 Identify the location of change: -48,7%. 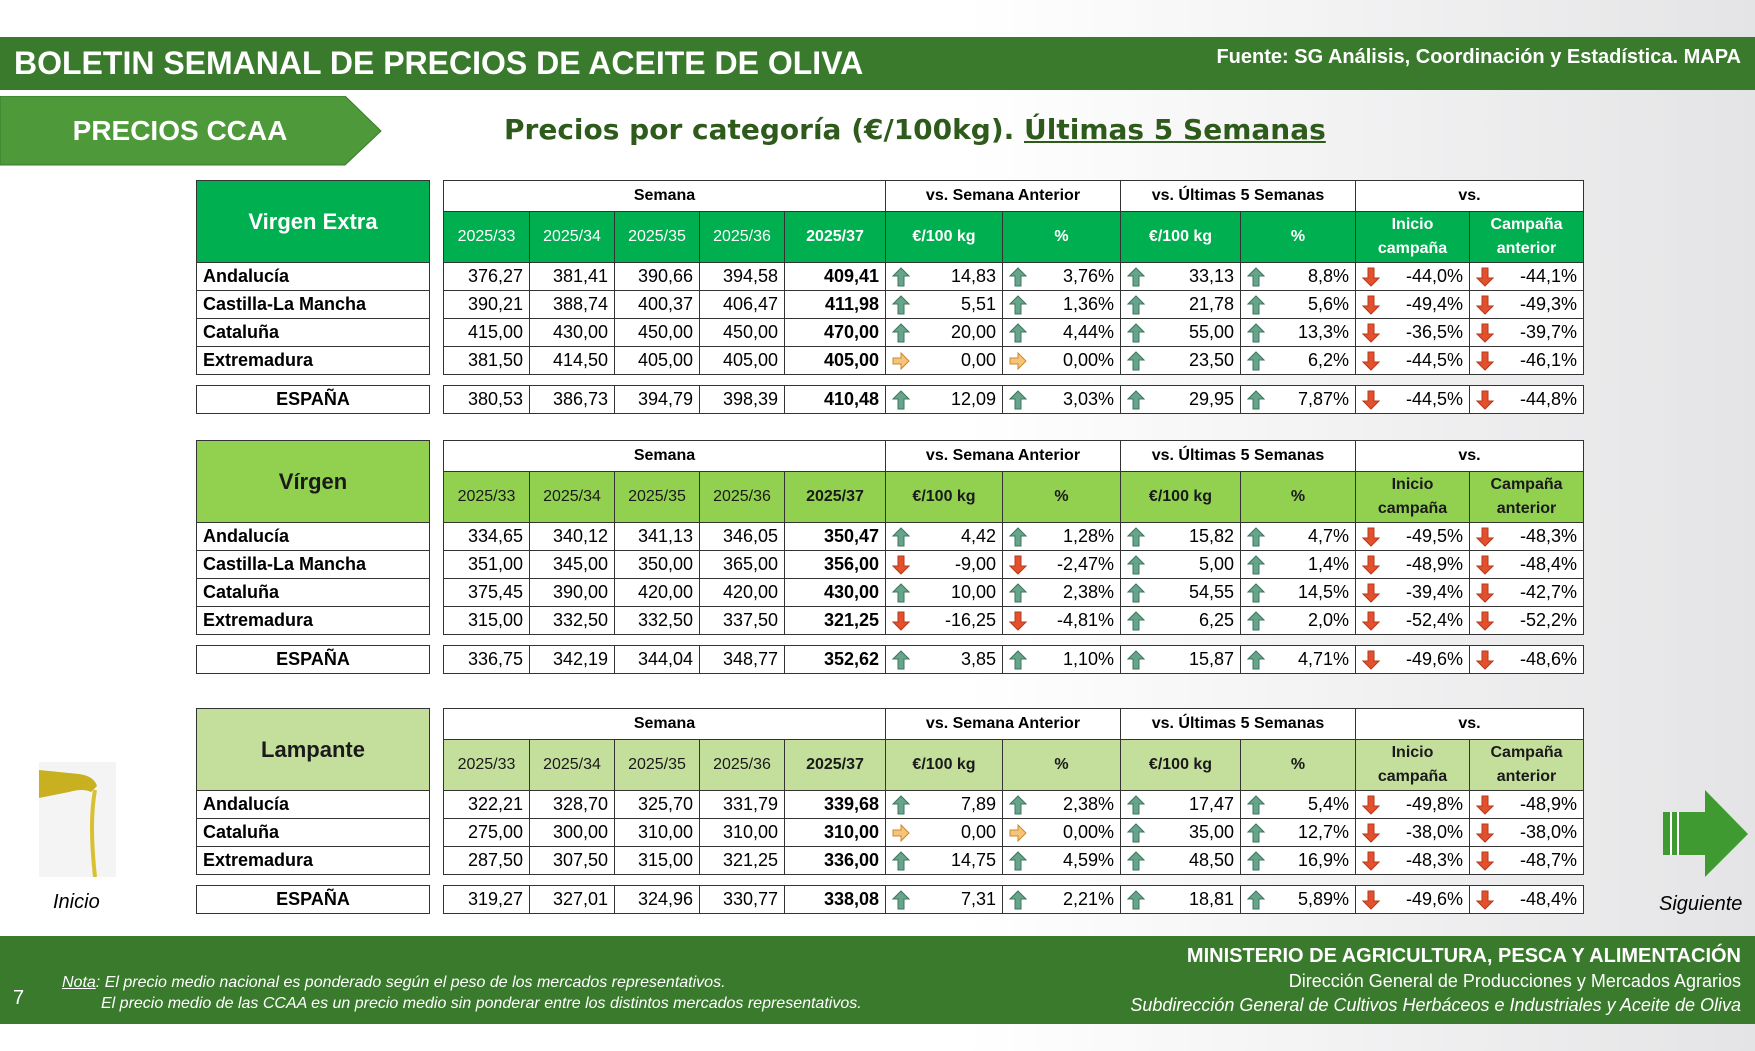
(1526, 860).